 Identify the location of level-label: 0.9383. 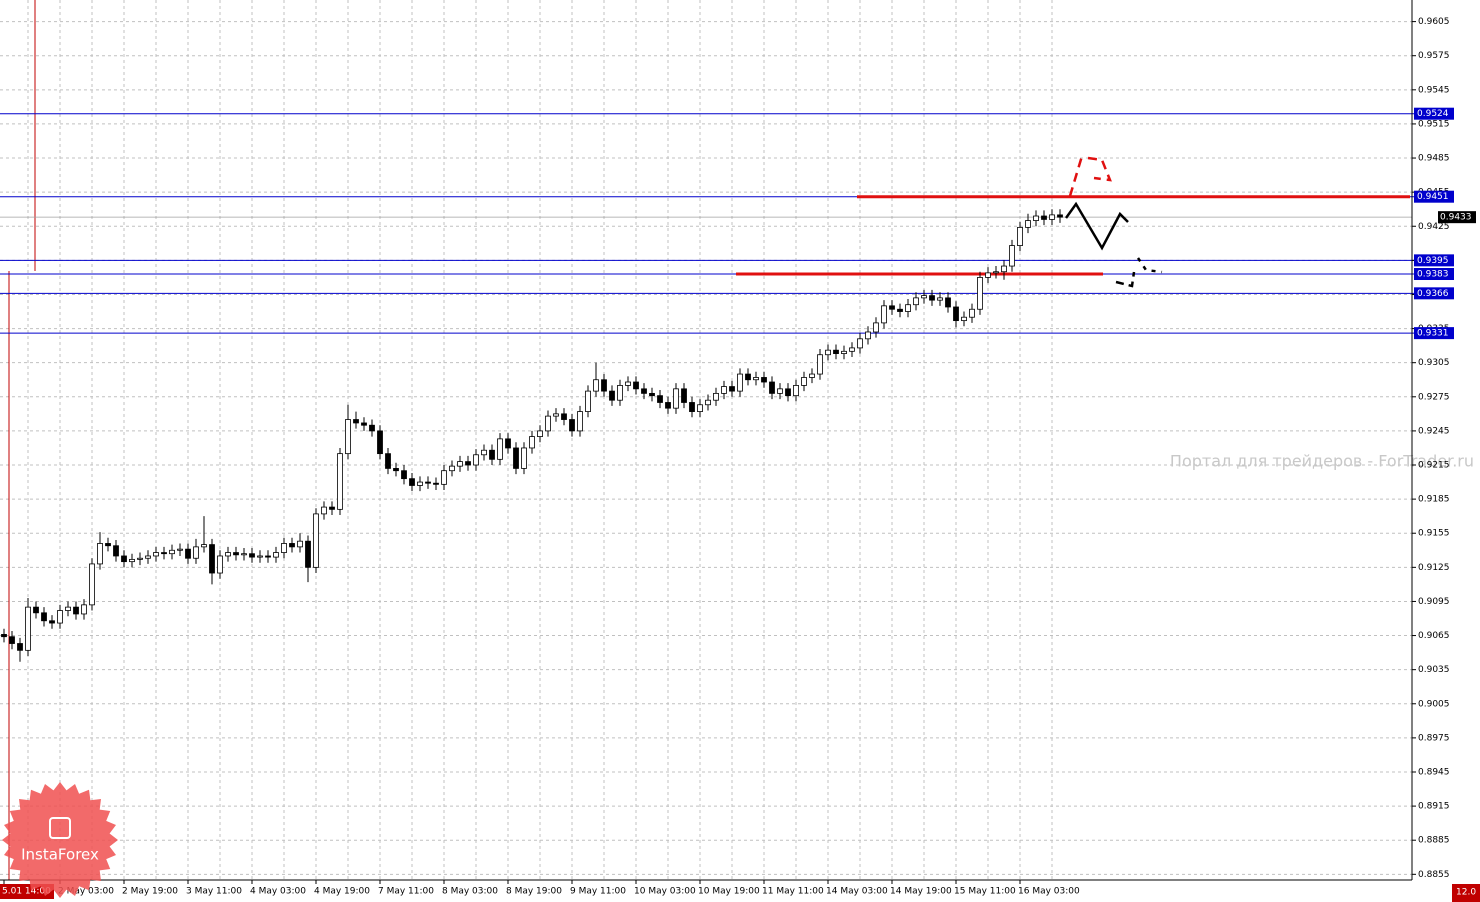
(1433, 275).